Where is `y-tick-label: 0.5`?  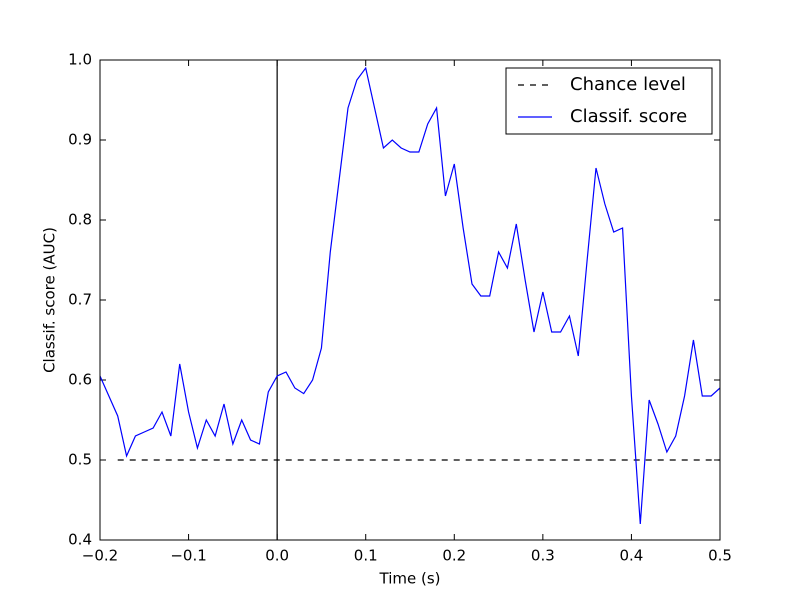 y-tick-label: 0.5 is located at coordinates (80, 460).